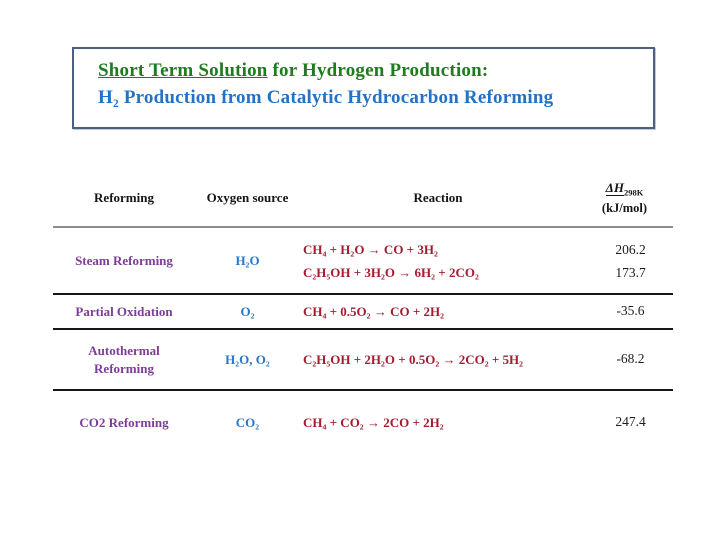 The image size is (720, 540). What do you see at coordinates (247, 311) in the screenshot?
I see `cell-oxygen-source: O₂` at bounding box center [247, 311].